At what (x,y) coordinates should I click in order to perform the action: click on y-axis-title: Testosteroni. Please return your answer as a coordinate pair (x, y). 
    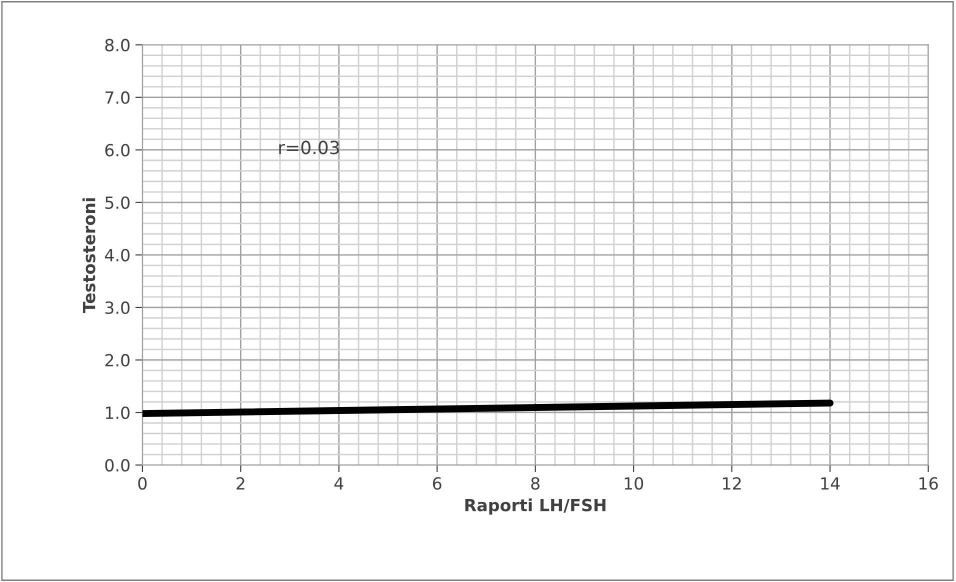
    Looking at the image, I should click on (89, 255).